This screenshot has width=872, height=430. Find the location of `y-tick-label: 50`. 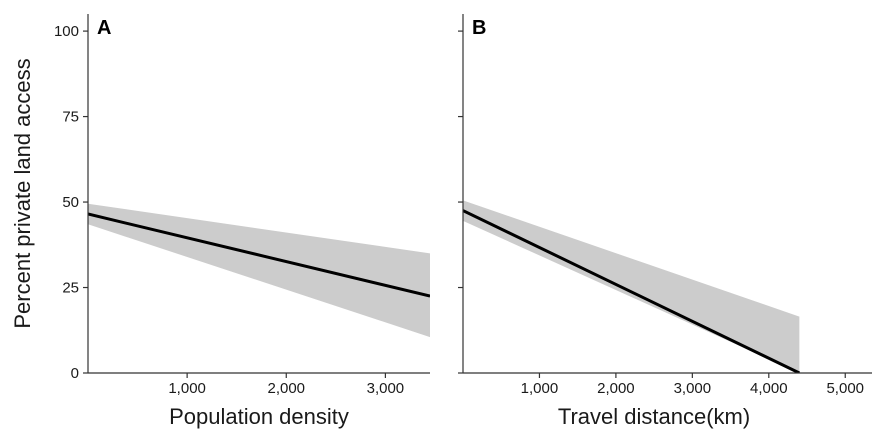

y-tick-label: 50 is located at coordinates (70, 202).